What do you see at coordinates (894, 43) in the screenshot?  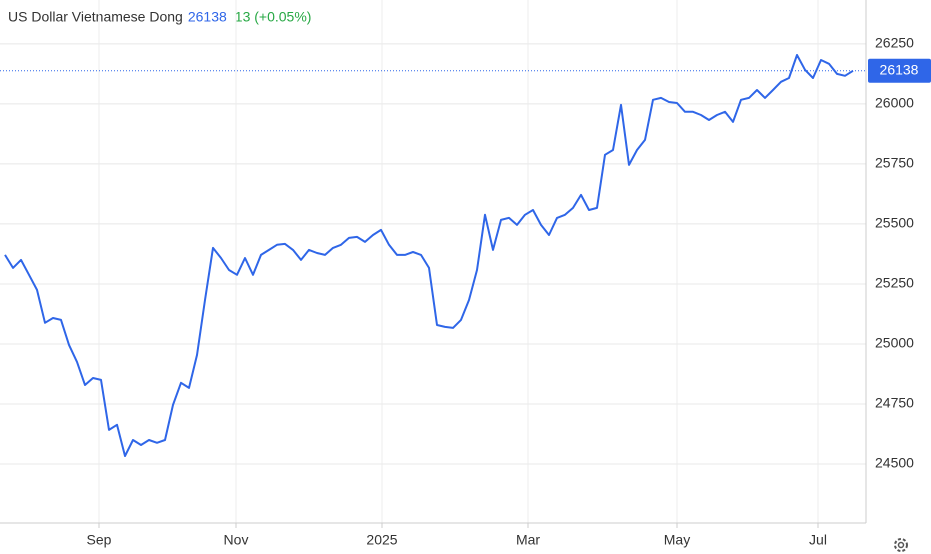 I see `y-tick-label: 26250` at bounding box center [894, 43].